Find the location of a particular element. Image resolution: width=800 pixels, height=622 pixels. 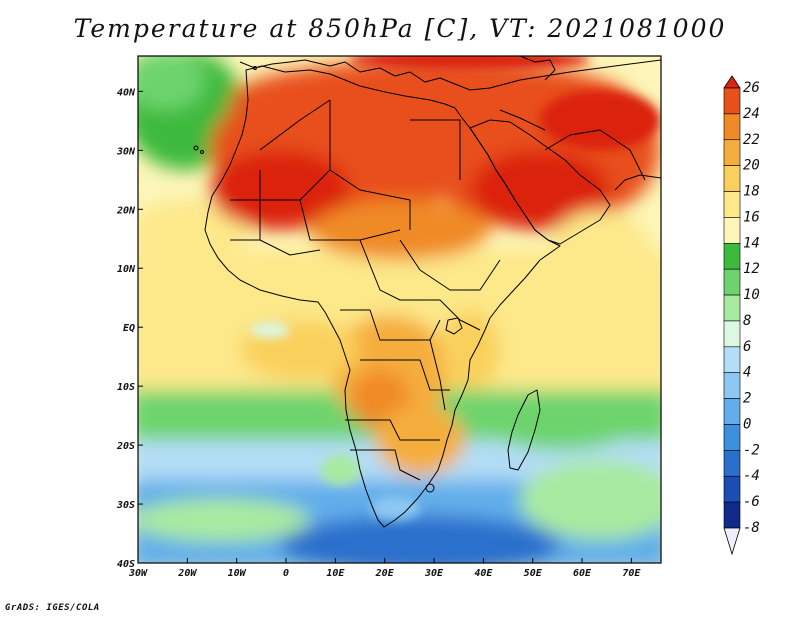

colorbar-label: 8 is located at coordinates (747, 321).